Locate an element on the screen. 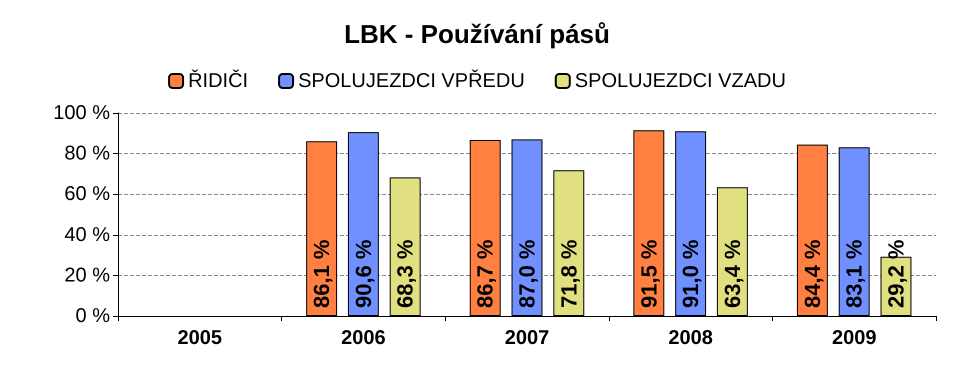  x-tick-label: 2007 is located at coordinates (527, 338).